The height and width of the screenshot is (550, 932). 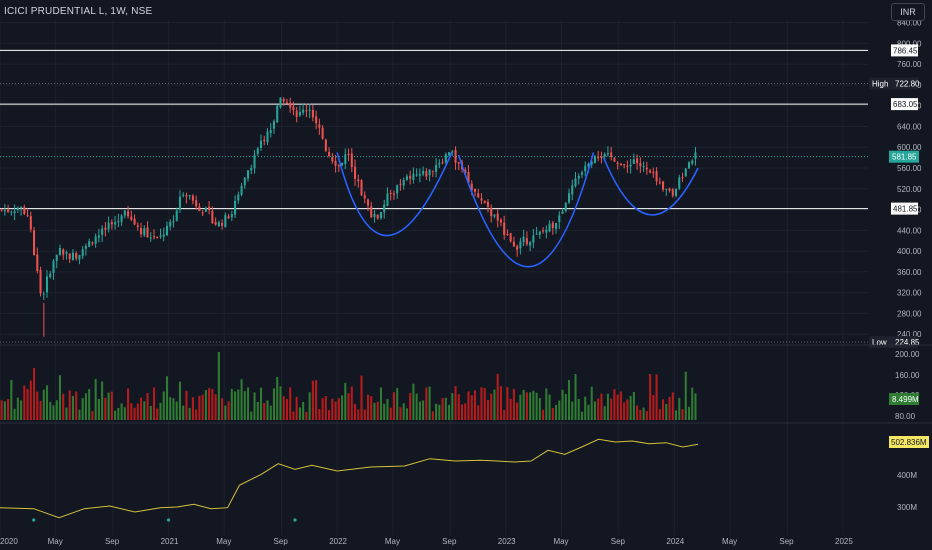 I want to click on x-tick-label: Sep, so click(x=449, y=541).